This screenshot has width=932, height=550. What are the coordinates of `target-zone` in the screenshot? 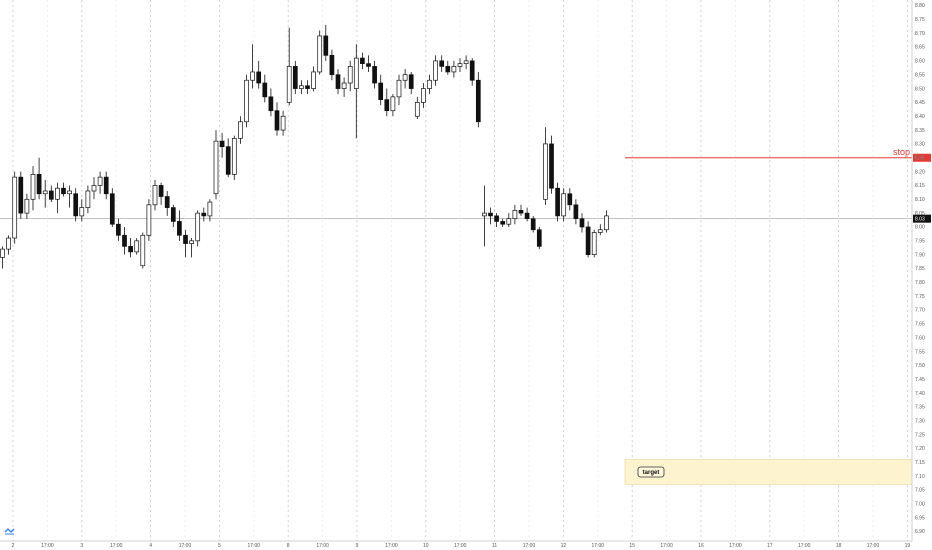 It's located at (768, 472).